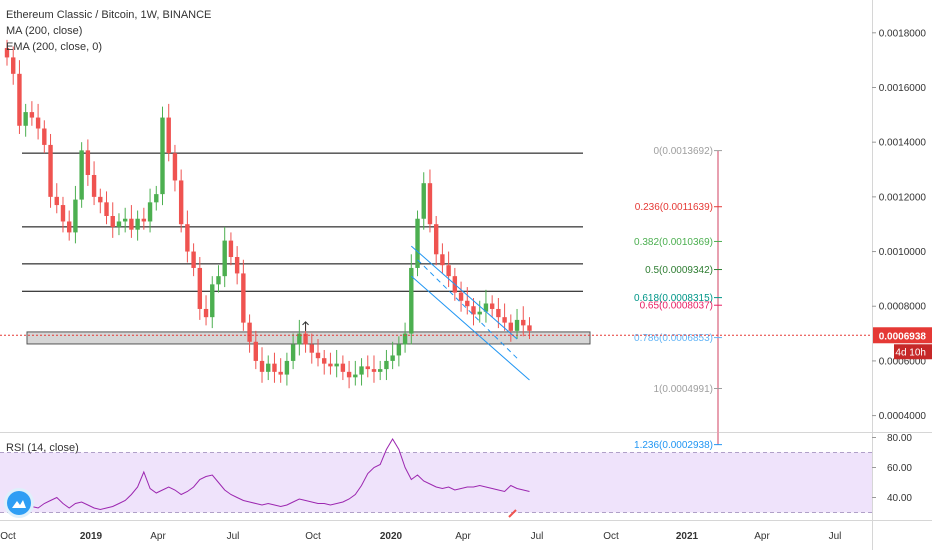 This screenshot has height=555, width=932. What do you see at coordinates (903, 88) in the screenshot?
I see `price-tick-label-1: 0.0016000` at bounding box center [903, 88].